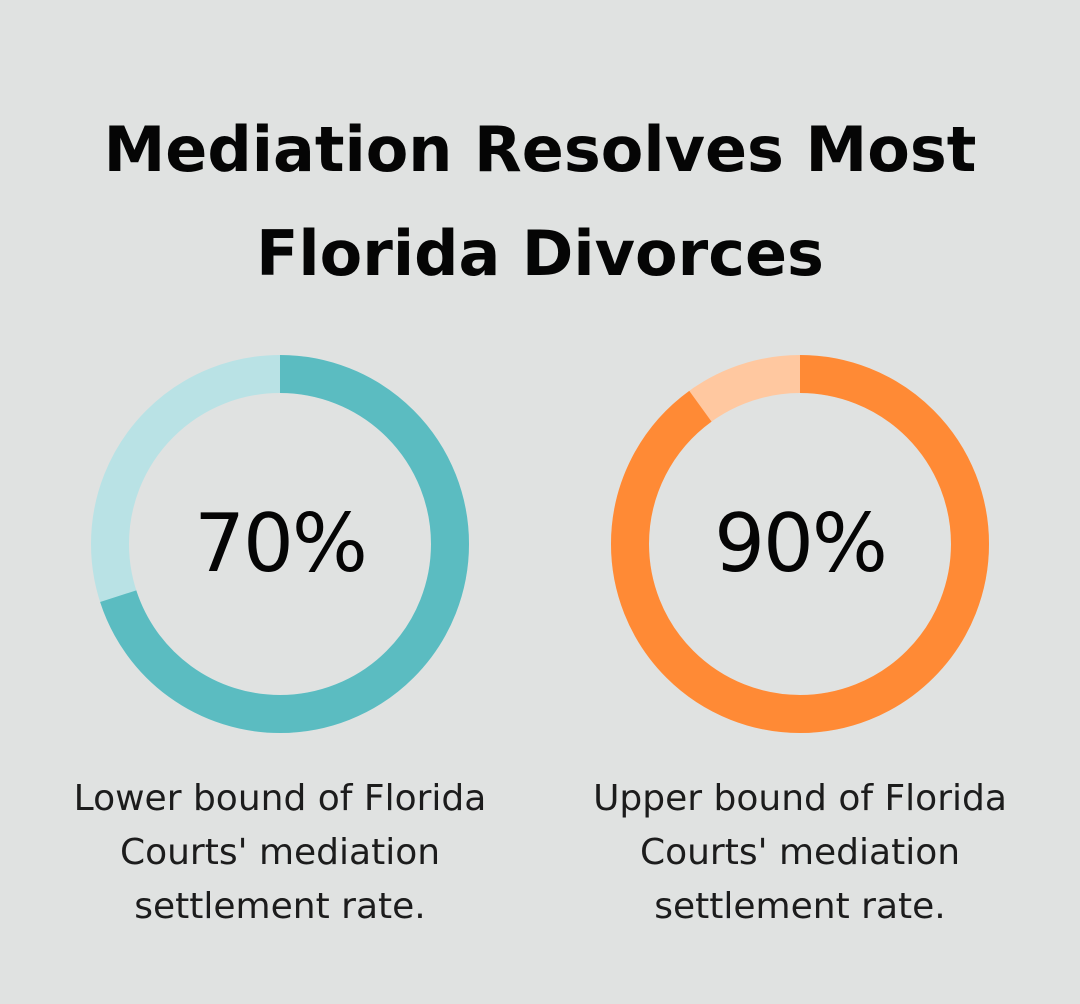 The width and height of the screenshot is (1080, 1004). What do you see at coordinates (540, 253) in the screenshot?
I see `page-title-line-2: Florida Divorces` at bounding box center [540, 253].